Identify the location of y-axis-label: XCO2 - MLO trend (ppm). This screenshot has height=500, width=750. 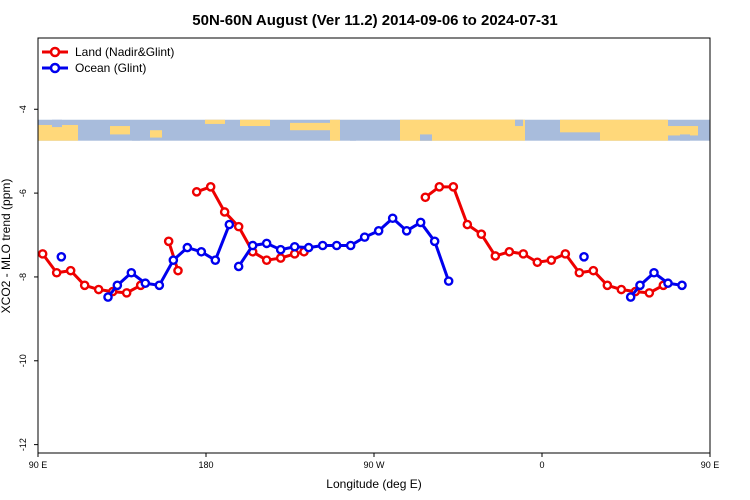
(6, 246).